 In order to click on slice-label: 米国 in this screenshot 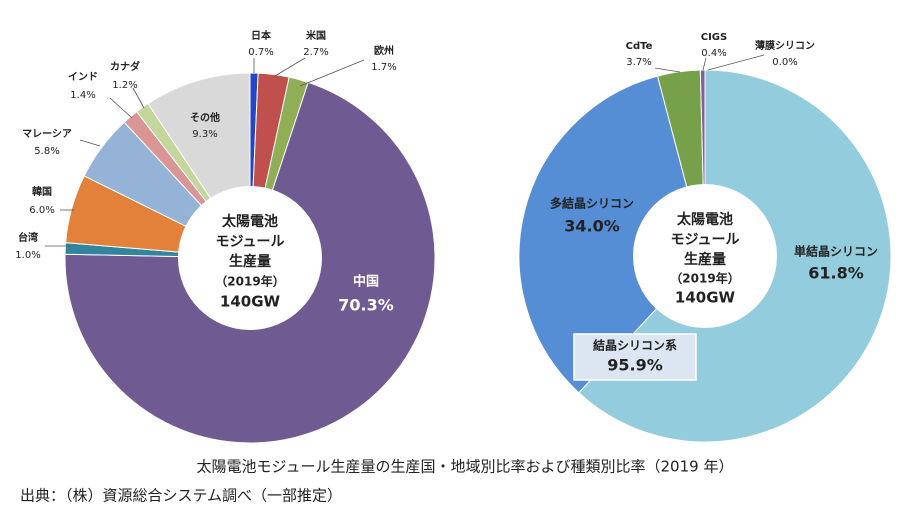, I will do `click(316, 35)`.